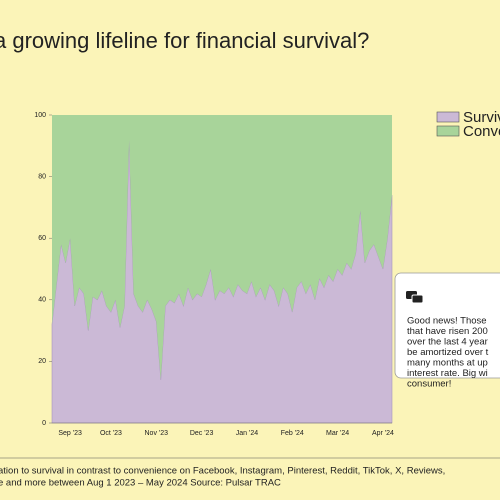 The width and height of the screenshot is (500, 500). Describe the element at coordinates (42, 238) in the screenshot. I see `y-tick-label: 60` at that location.